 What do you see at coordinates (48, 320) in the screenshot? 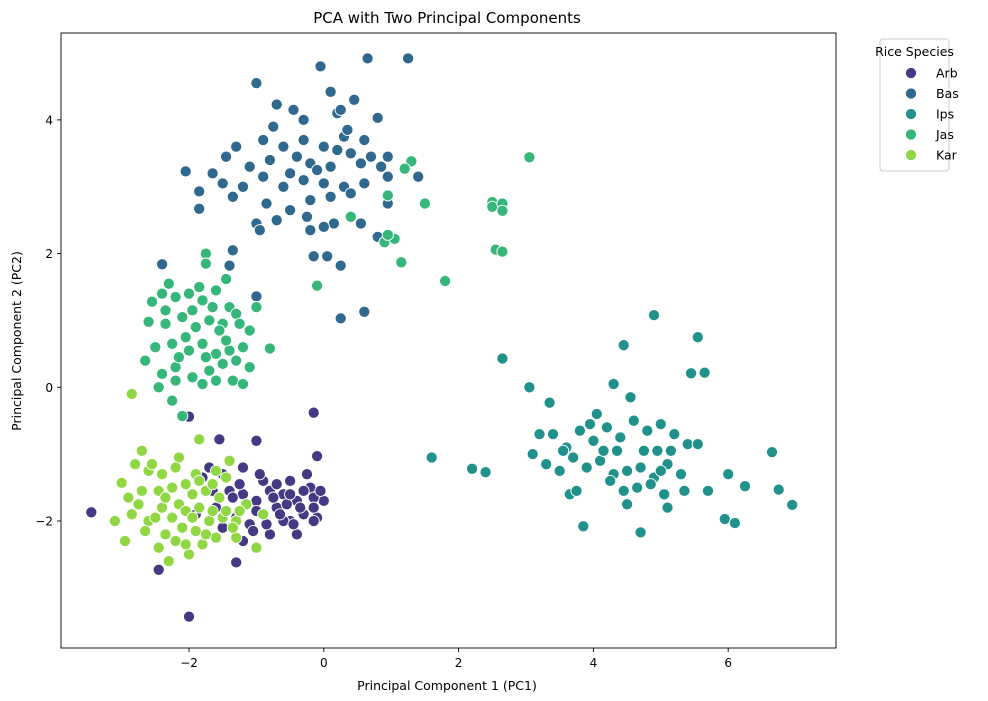
I see `y-axis-ticks: −2 0 2 4` at bounding box center [48, 320].